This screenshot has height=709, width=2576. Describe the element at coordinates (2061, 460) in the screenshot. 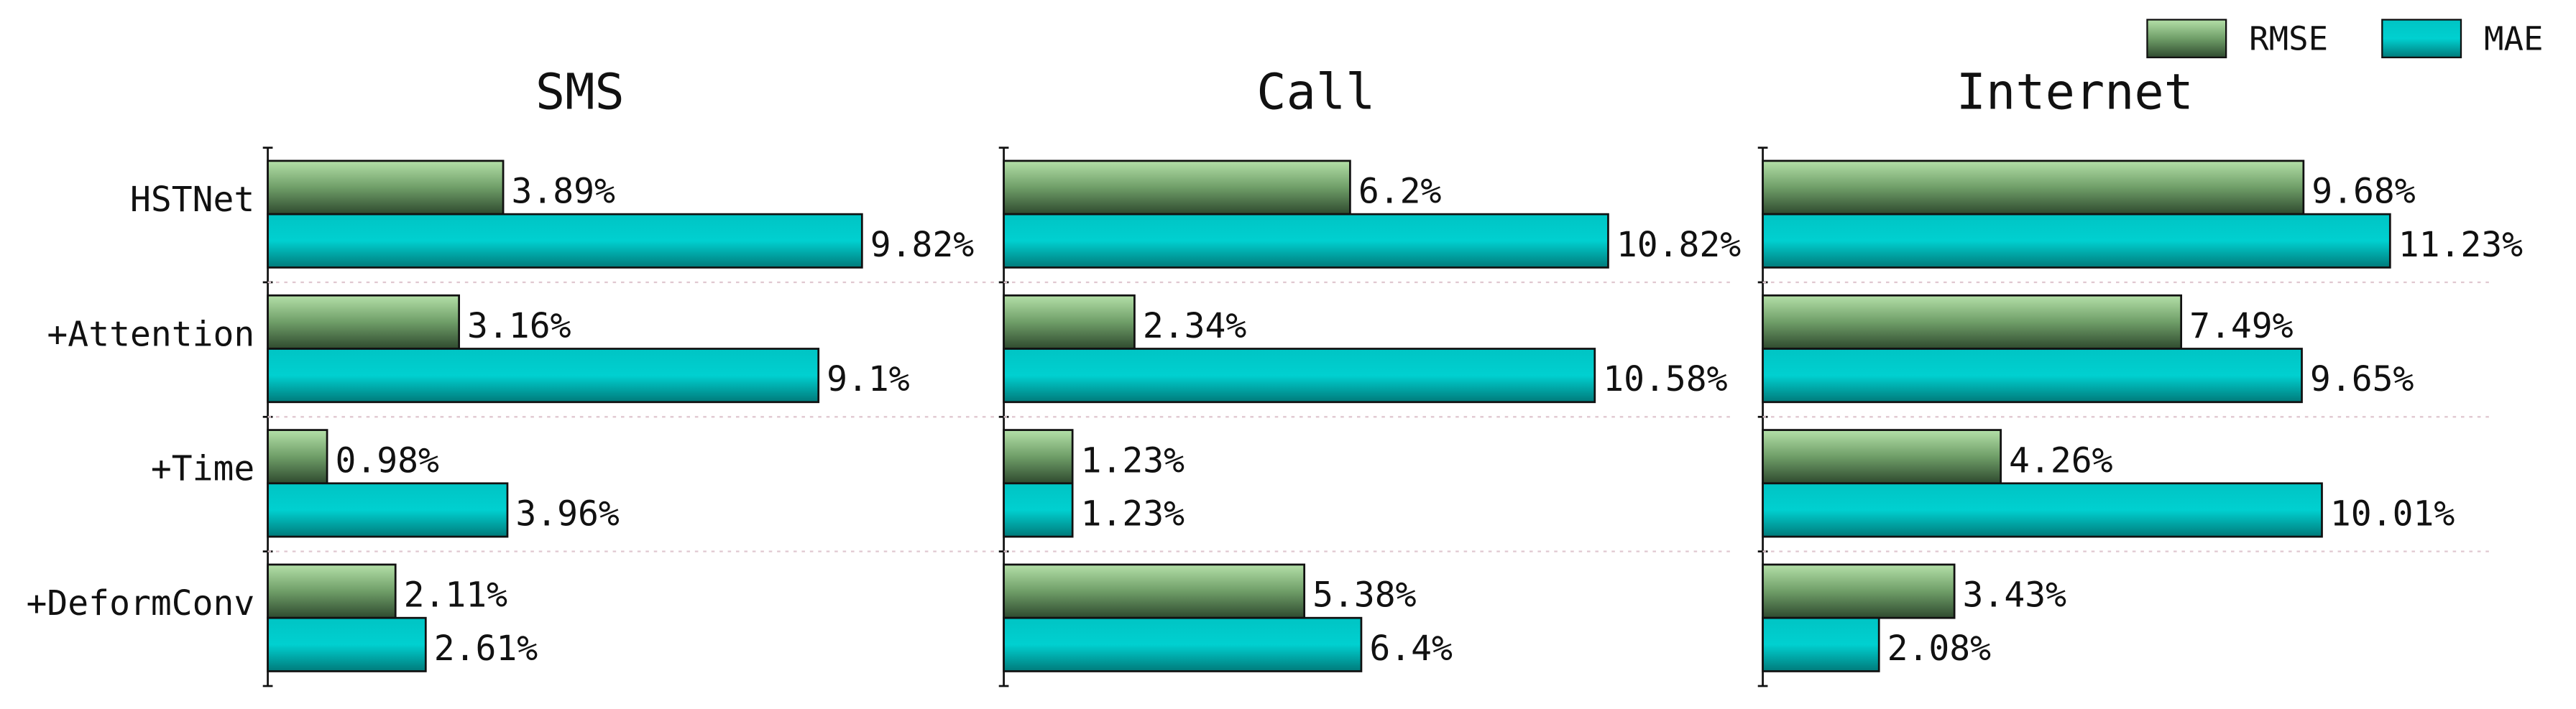

I see `value-label: 4.26%` at that location.